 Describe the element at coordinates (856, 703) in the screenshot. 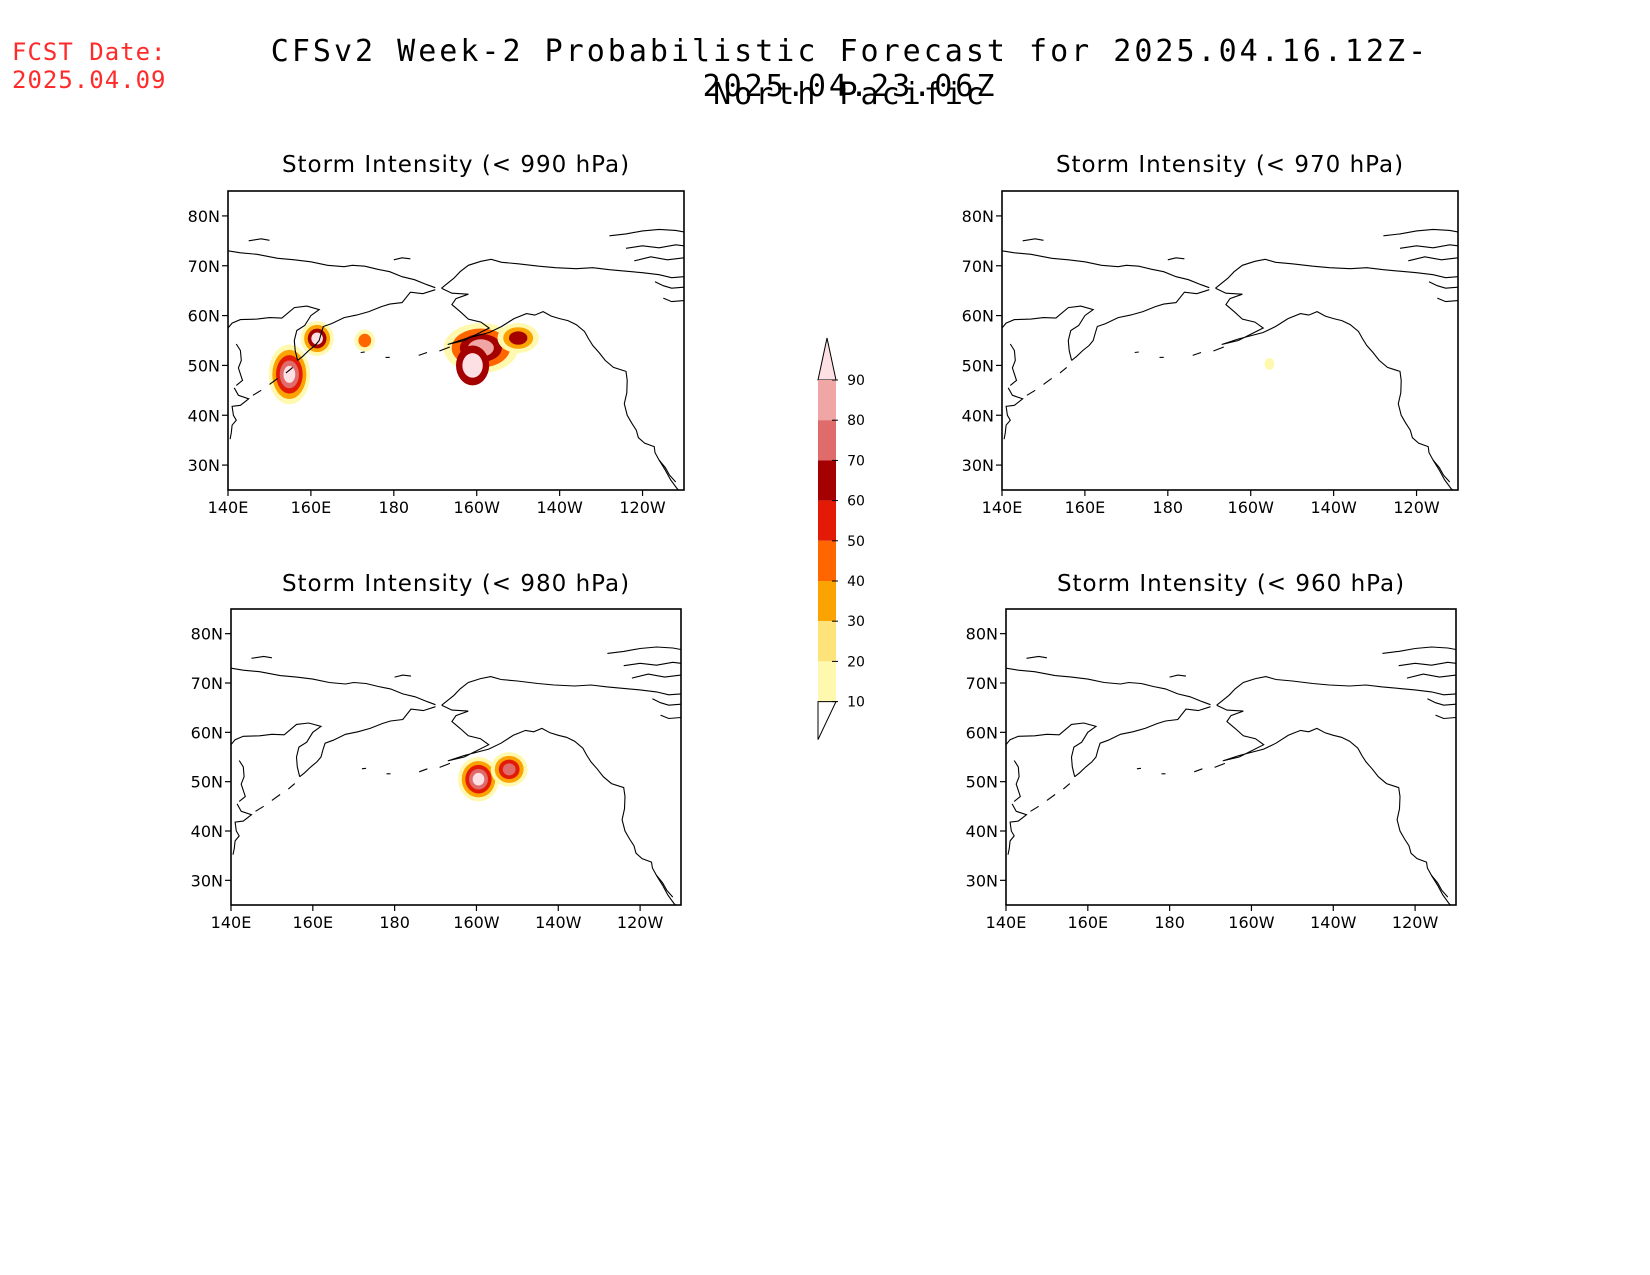

I see `colorbar-label: 10` at that location.